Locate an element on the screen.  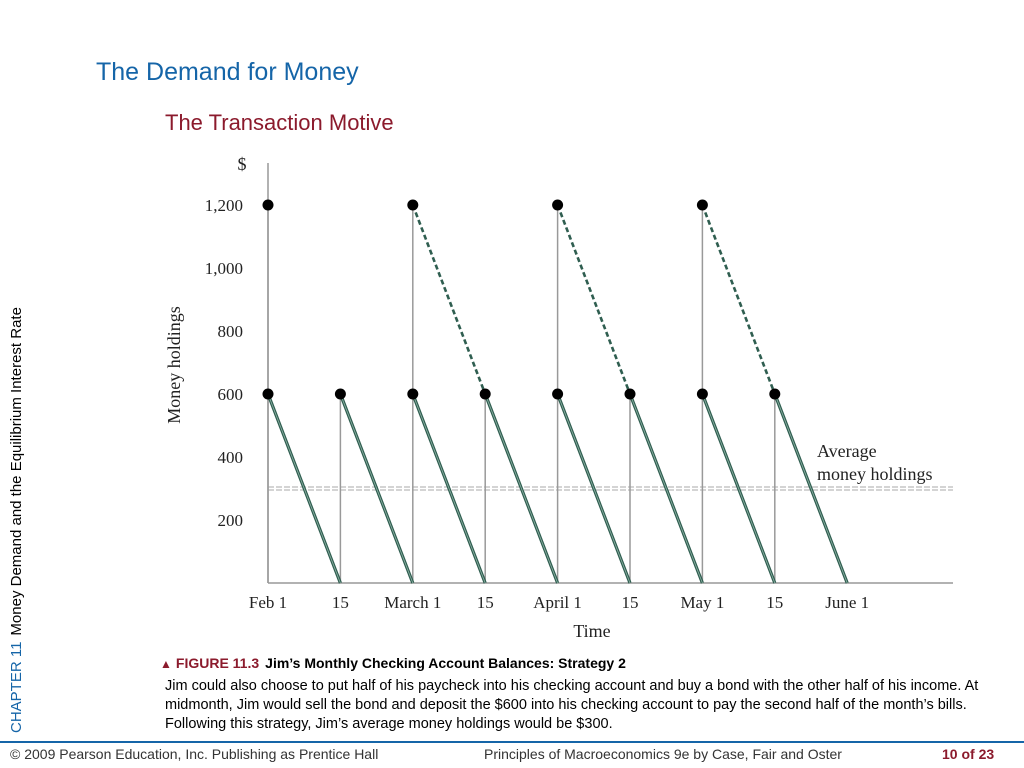
y-tick-label: 200 is located at coordinates (231, 520).